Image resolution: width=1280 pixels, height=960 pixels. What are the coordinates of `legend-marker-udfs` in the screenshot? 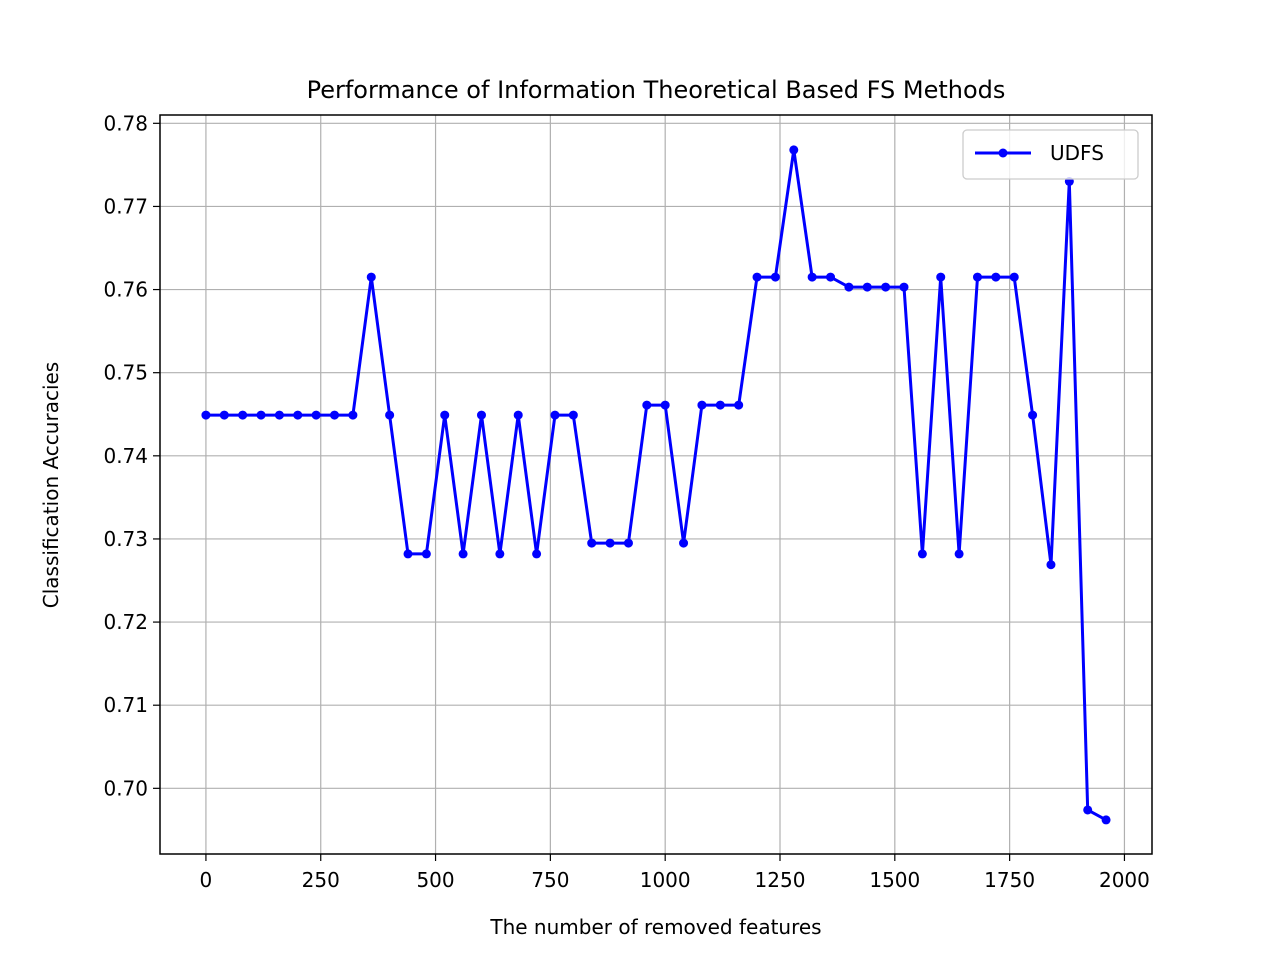 It's located at (1003, 153).